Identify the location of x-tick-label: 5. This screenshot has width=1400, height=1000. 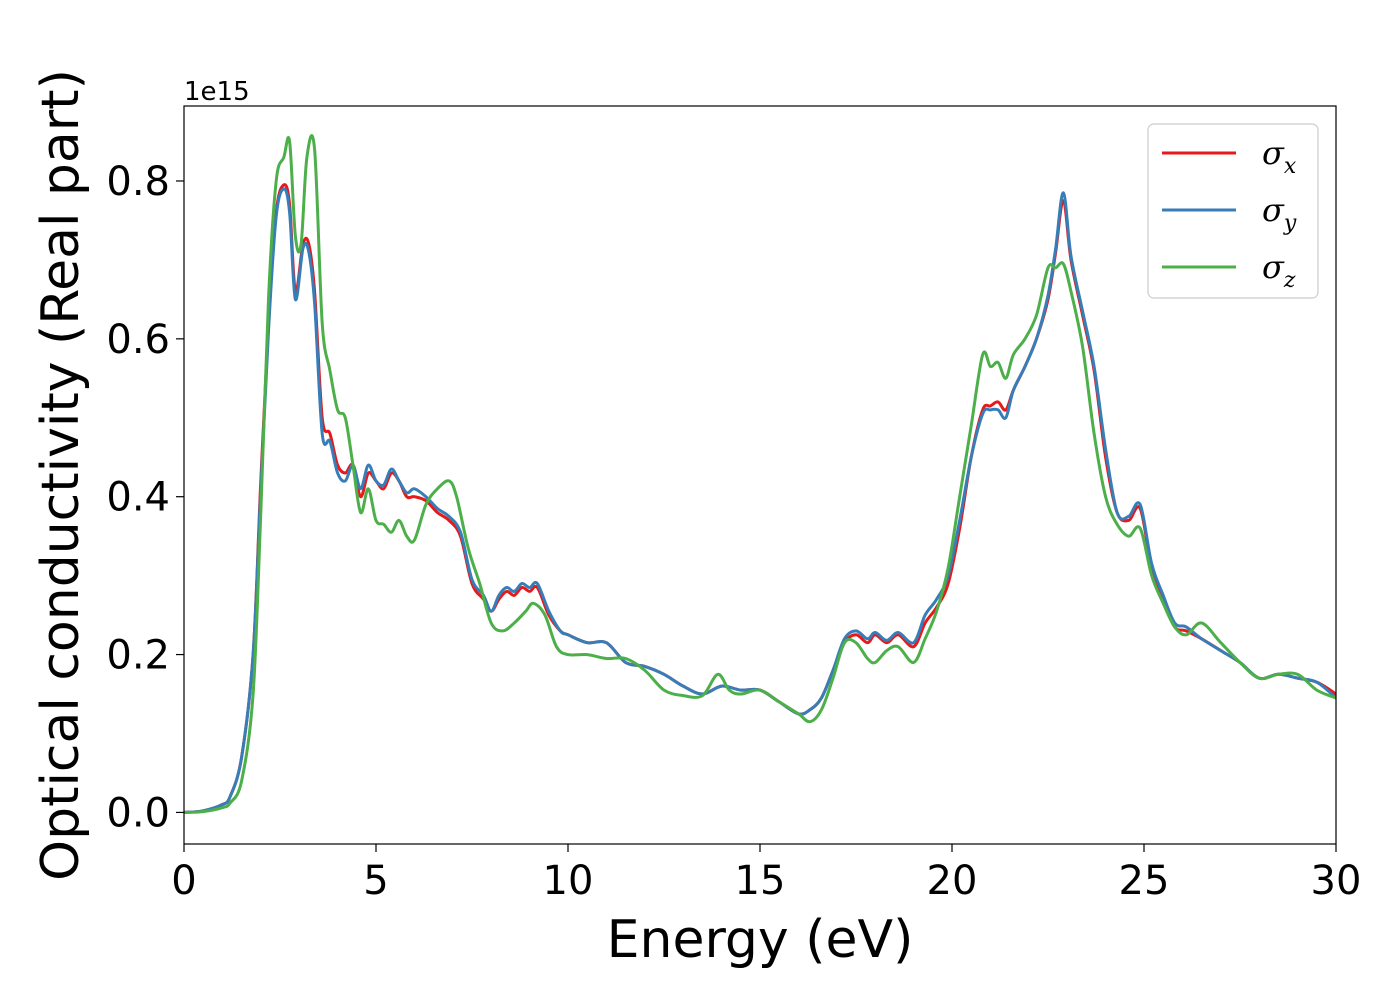
(375, 881).